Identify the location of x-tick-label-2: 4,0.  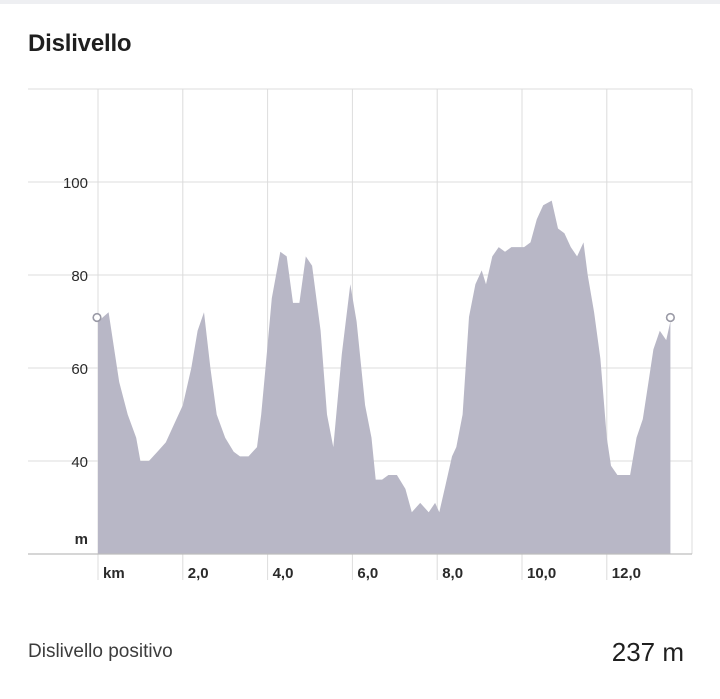
(283, 573).